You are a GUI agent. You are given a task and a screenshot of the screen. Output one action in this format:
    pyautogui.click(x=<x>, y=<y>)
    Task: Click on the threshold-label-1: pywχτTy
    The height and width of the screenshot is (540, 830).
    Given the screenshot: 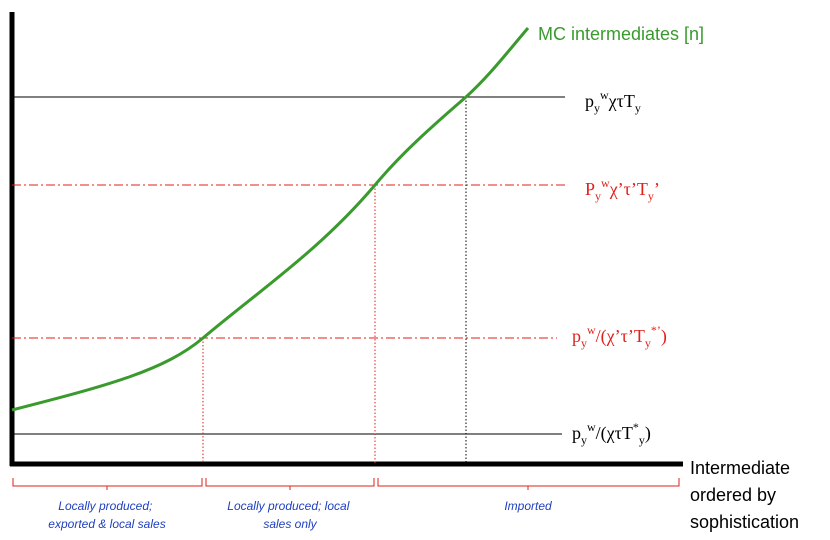 What is the action you would take?
    pyautogui.click(x=613, y=101)
    